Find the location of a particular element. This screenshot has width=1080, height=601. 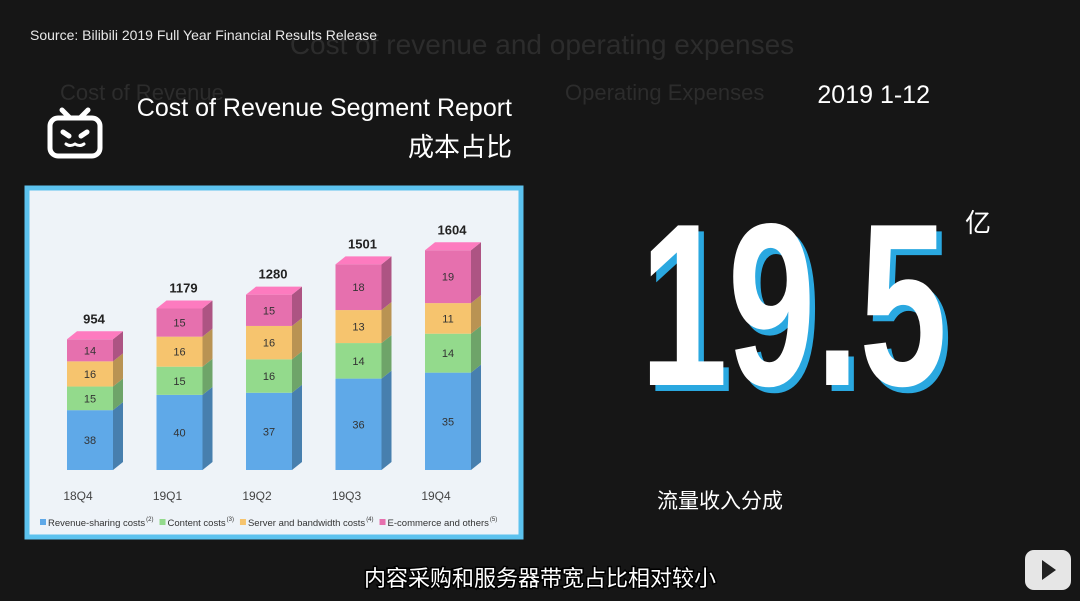

big-unit: 亿 is located at coordinates (978, 223).